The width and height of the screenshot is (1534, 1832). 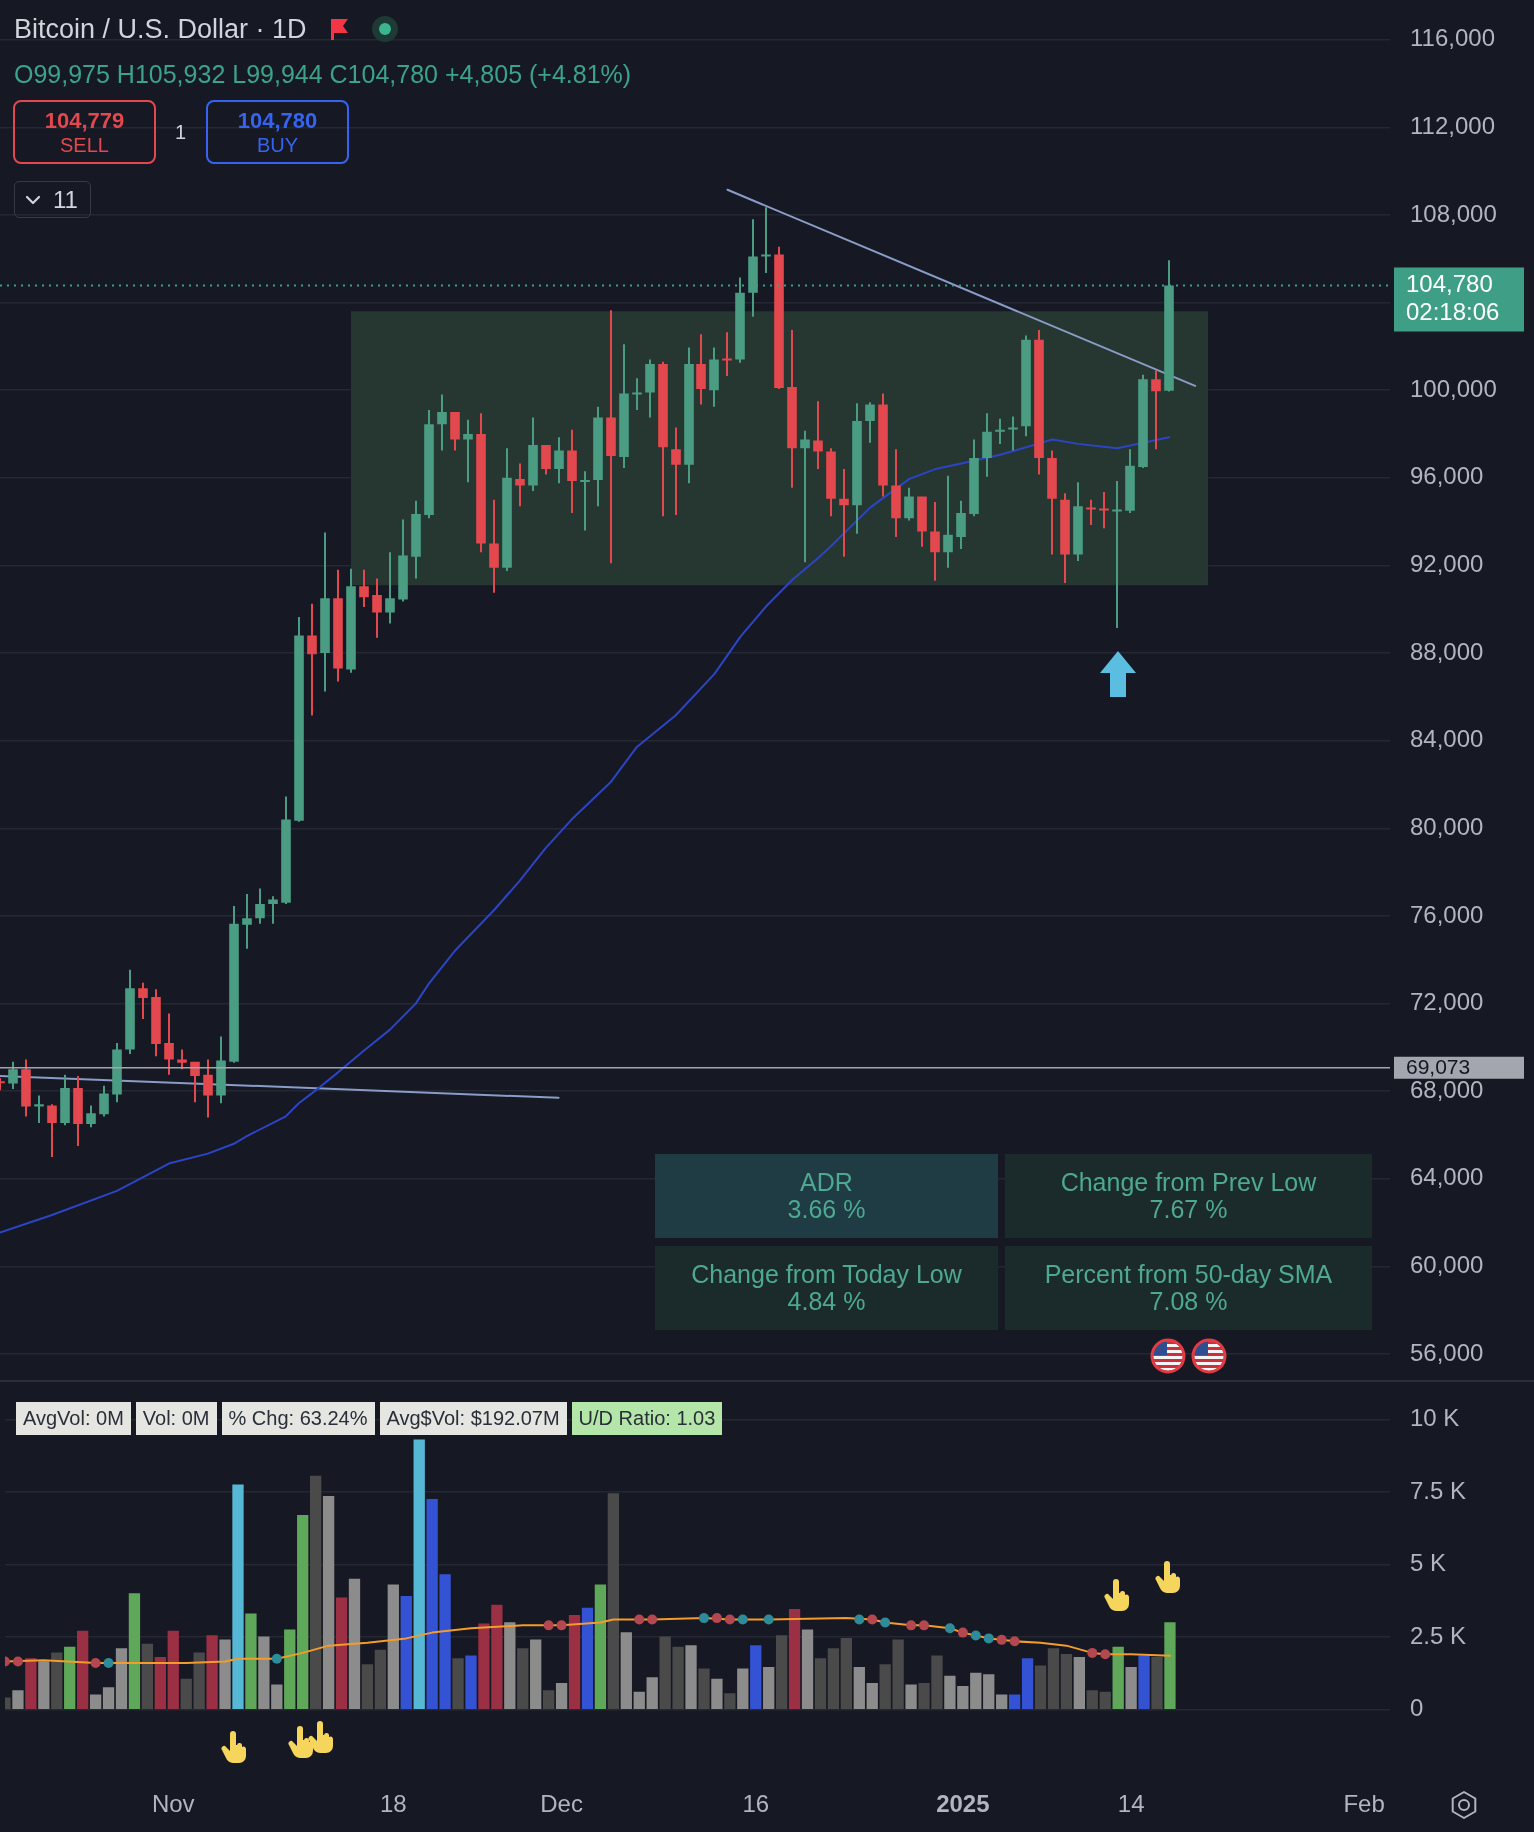 I want to click on annotation: ADR 3.66 %, so click(x=826, y=1195).